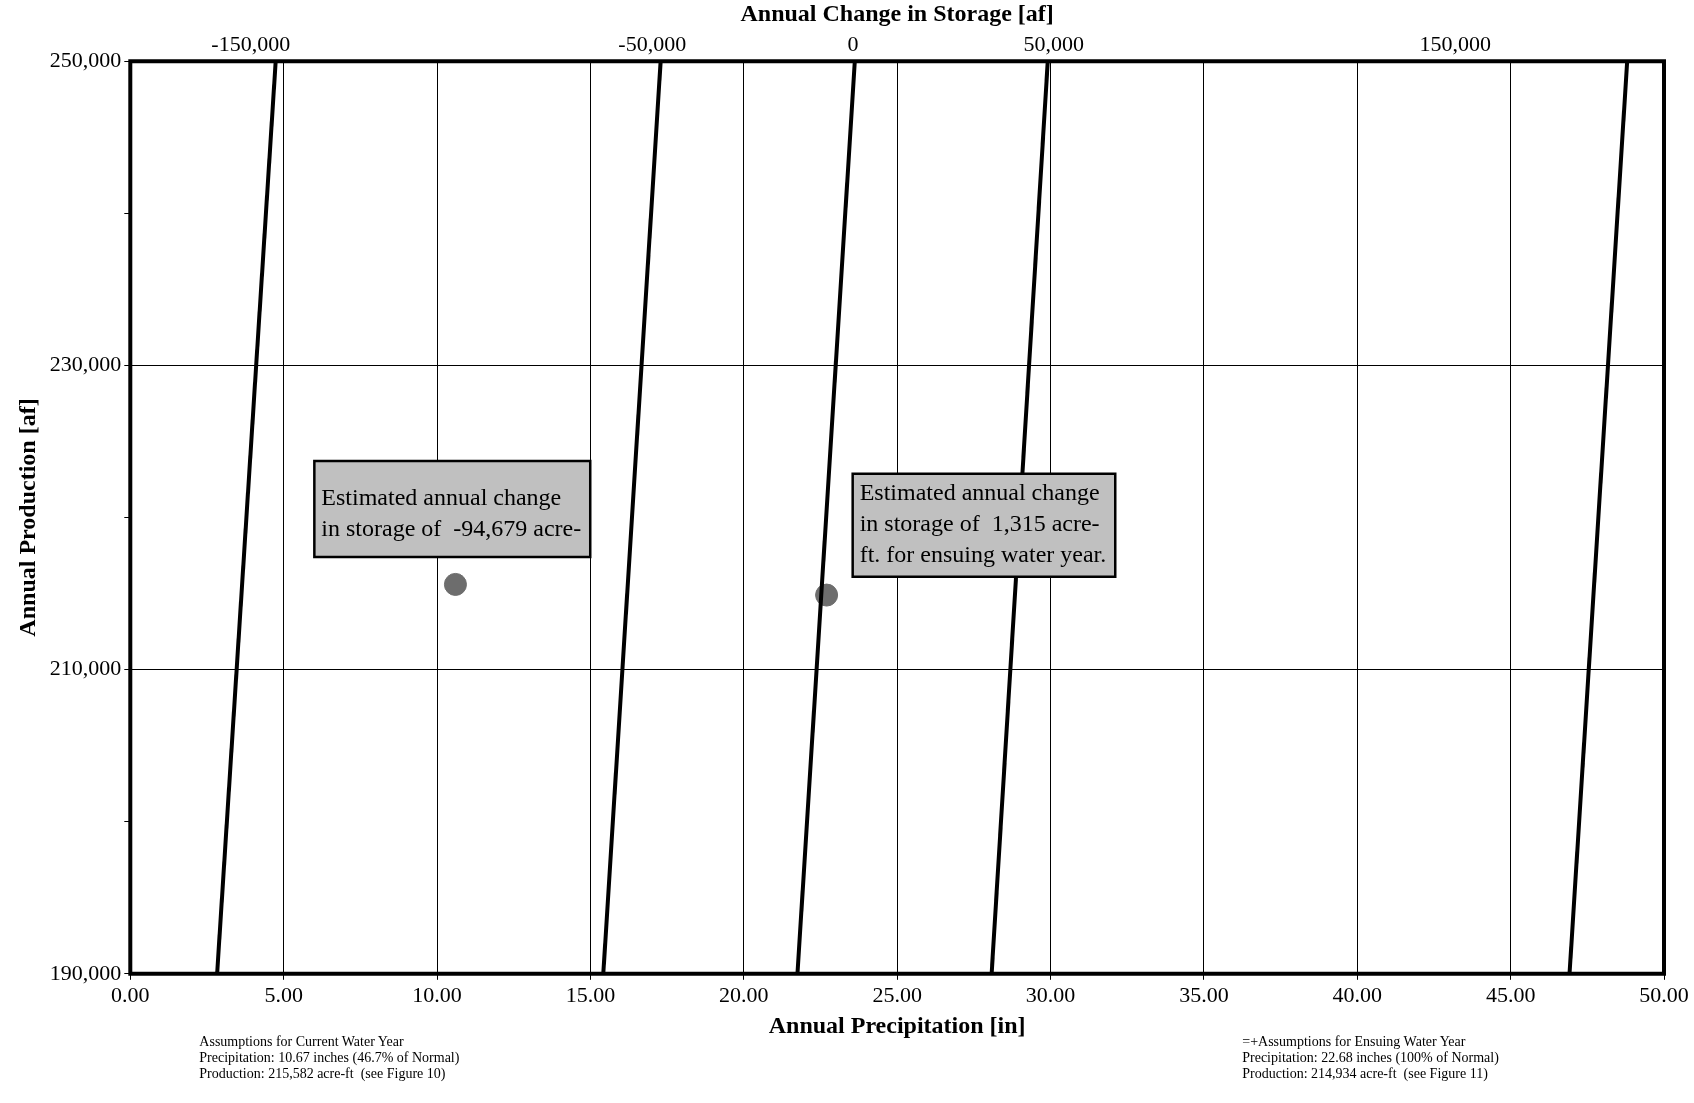 The width and height of the screenshot is (1694, 1103). I want to click on x-tick-label: 45.00, so click(1510, 994).